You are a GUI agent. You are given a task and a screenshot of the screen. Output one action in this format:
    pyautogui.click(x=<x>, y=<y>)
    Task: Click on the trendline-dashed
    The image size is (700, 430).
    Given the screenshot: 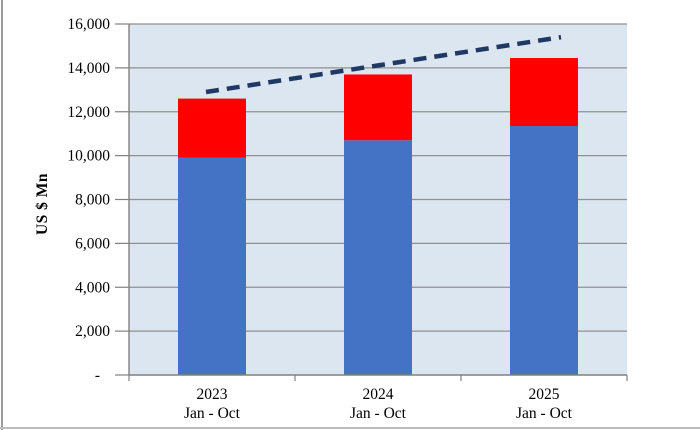 What is the action you would take?
    pyautogui.click(x=383, y=64)
    